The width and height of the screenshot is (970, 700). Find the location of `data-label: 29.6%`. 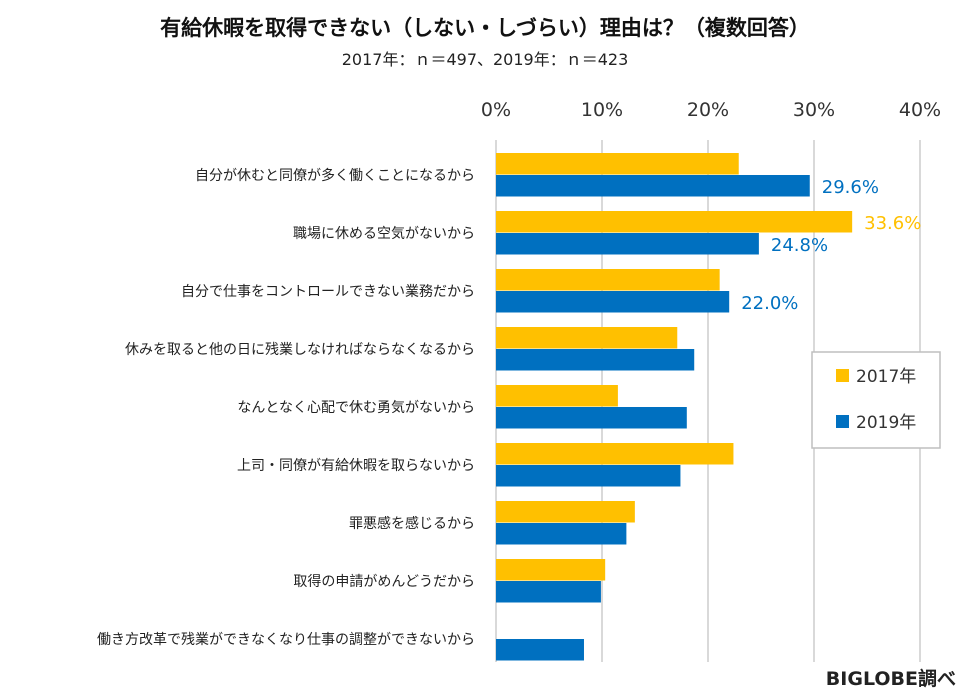

data-label: 29.6% is located at coordinates (850, 187).